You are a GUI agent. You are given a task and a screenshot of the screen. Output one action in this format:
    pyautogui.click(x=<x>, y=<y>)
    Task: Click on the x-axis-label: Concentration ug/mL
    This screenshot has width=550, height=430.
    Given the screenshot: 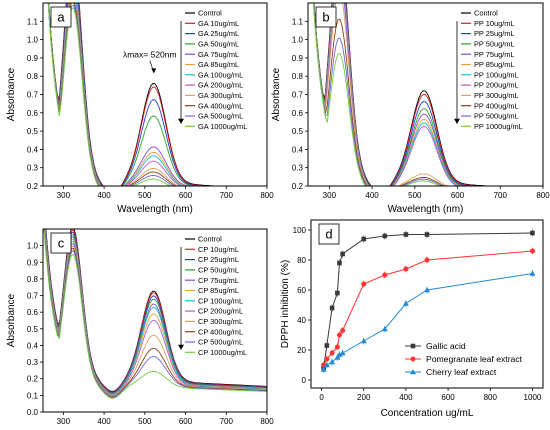 What is the action you would take?
    pyautogui.click(x=427, y=413)
    